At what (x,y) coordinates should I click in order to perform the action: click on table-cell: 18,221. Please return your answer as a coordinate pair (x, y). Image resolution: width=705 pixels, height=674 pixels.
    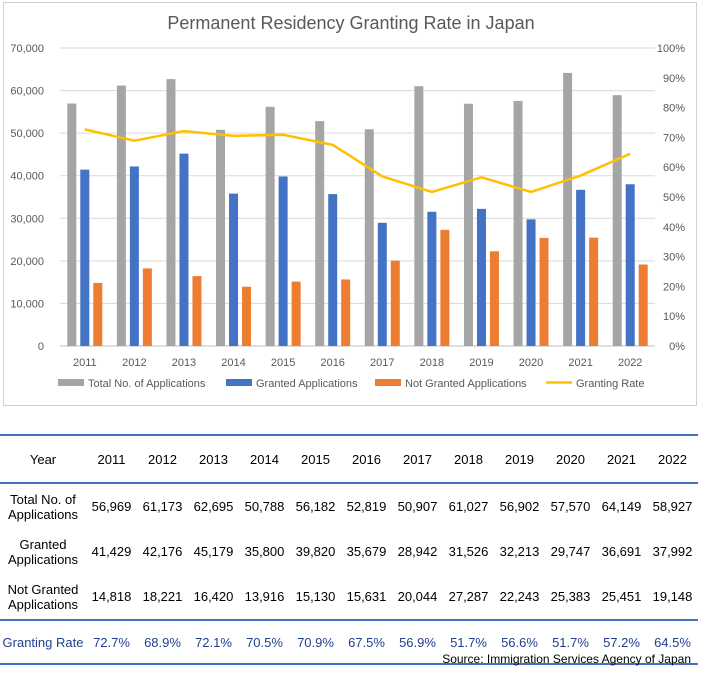
    Looking at the image, I should click on (162, 596).